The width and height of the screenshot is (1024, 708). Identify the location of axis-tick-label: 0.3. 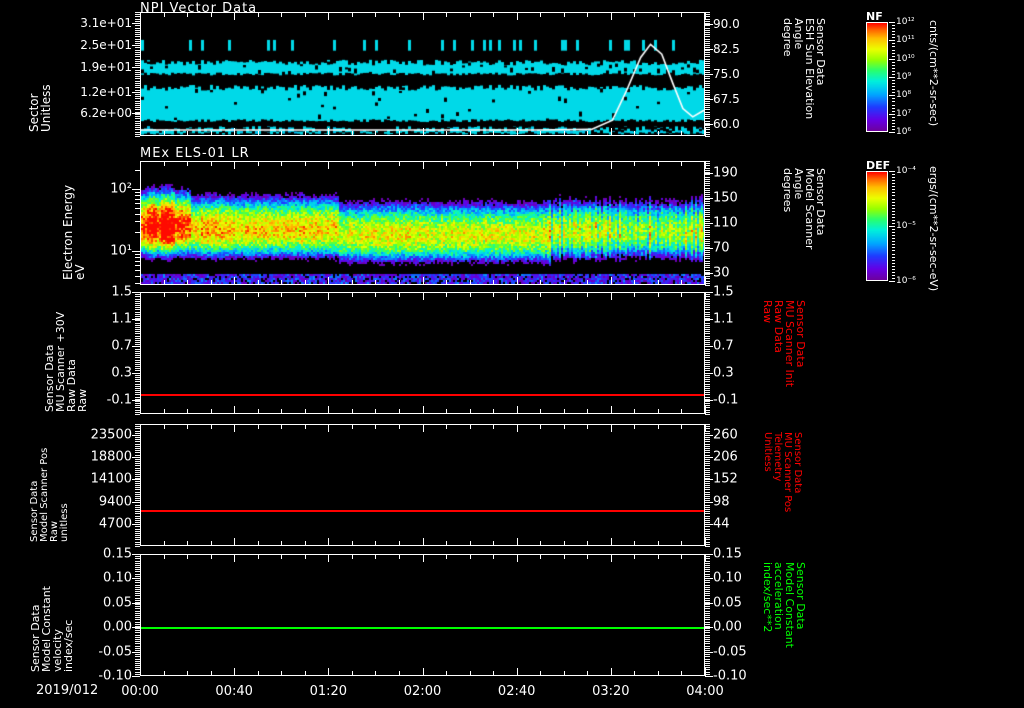
(121, 373).